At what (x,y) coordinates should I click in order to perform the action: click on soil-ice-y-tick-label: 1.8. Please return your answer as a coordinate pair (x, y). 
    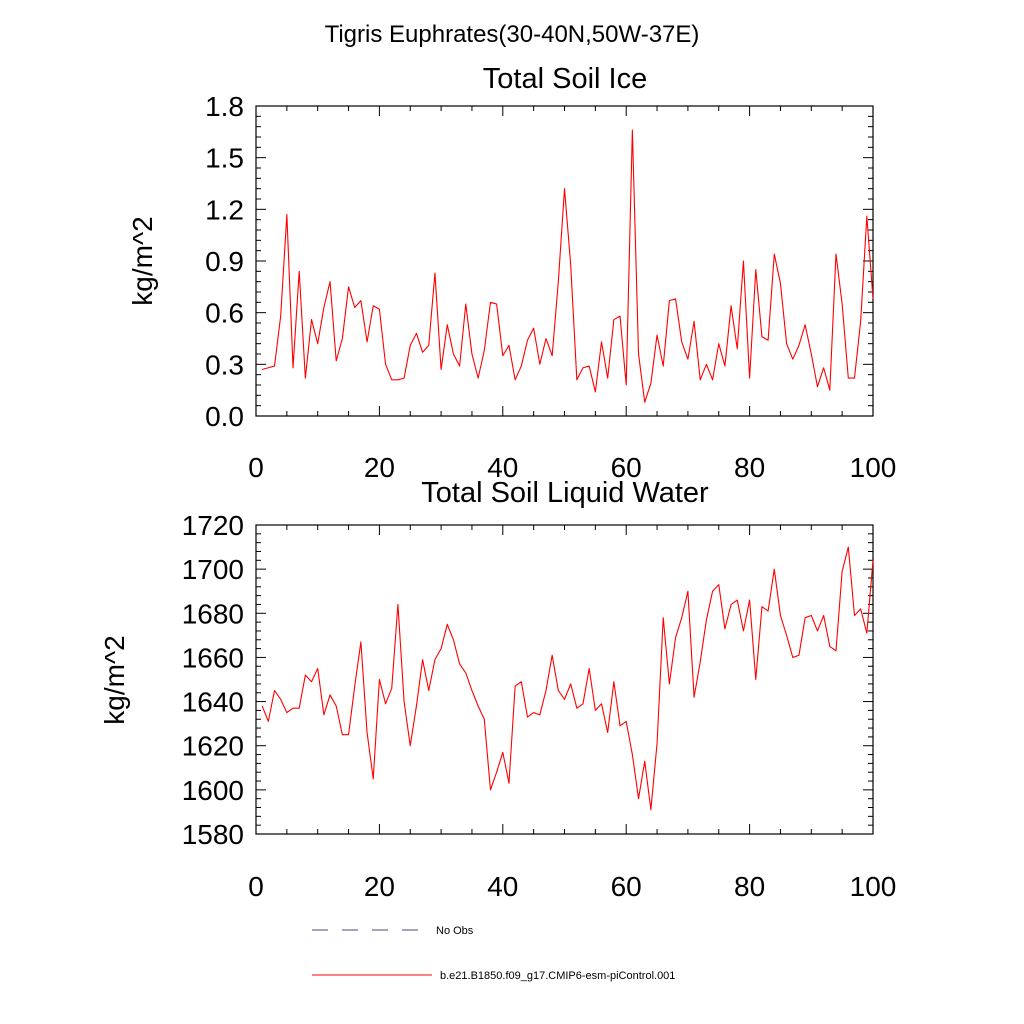
    Looking at the image, I should click on (224, 106).